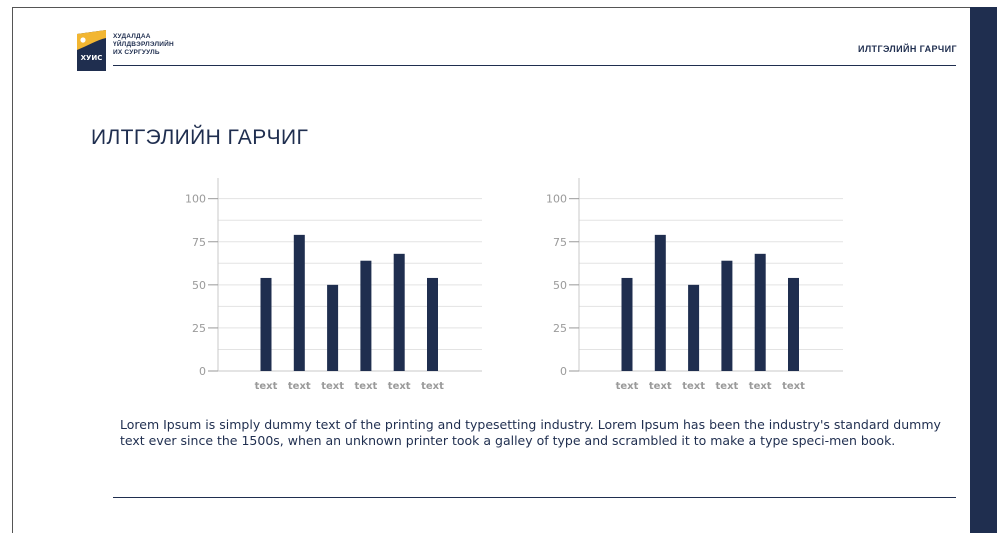  I want to click on university-name: ХУДАЛДАА ҮЙЛДВЭРЛЭЛИЙН ИХ СУРГУУЛЬ, so click(143, 45).